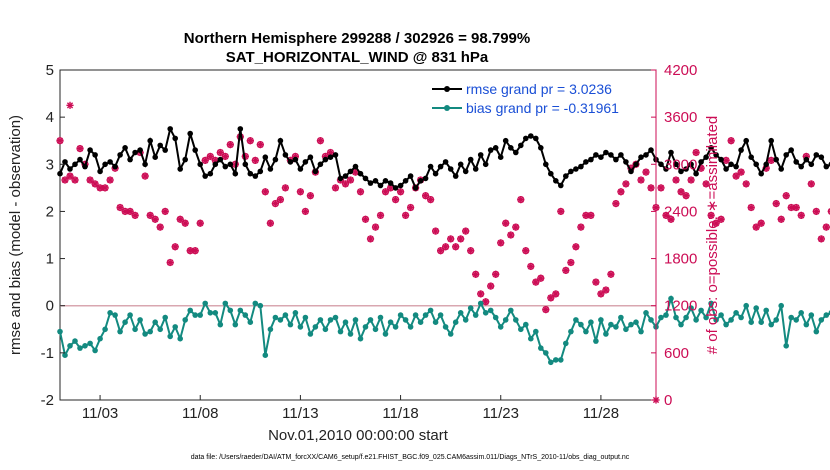 This screenshot has height=470, width=830. I want to click on y-tick-label-left-4: 2, so click(50, 211).